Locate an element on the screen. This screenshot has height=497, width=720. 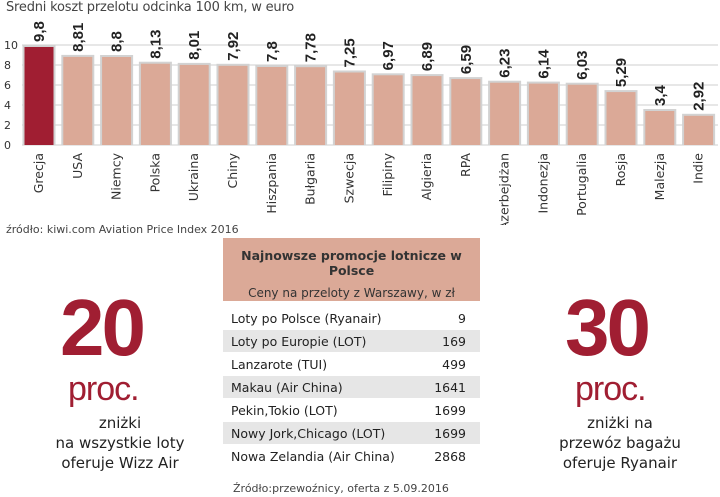
right-stat-line-3: oferuje Ryanair is located at coordinates (620, 463).